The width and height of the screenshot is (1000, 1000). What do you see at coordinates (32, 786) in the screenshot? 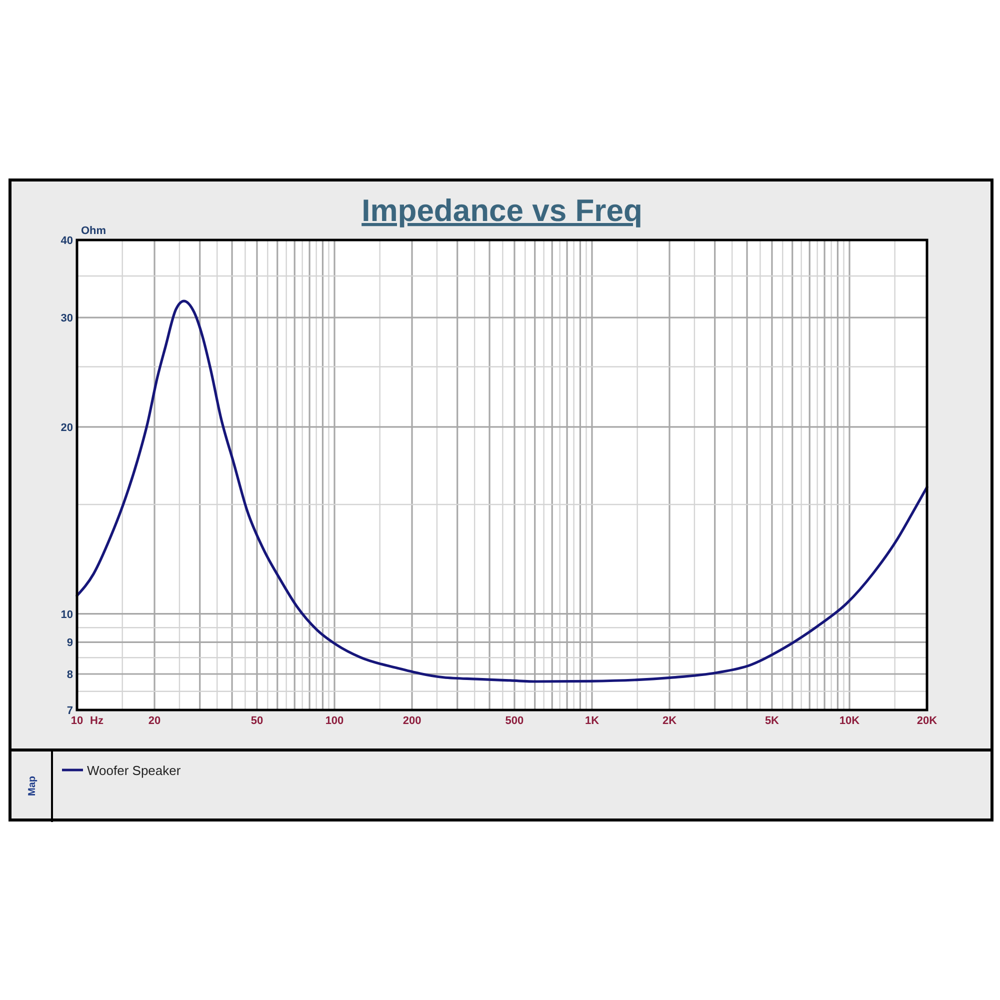
I see `legend-title: Map` at bounding box center [32, 786].